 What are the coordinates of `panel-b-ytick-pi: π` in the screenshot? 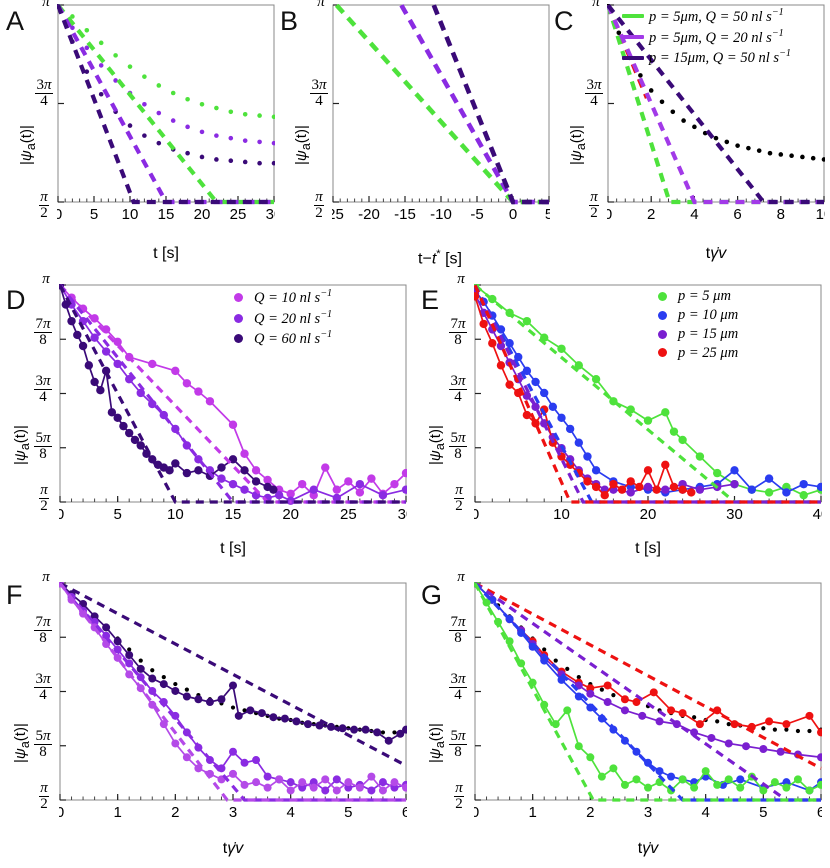 It's located at (321, 5).